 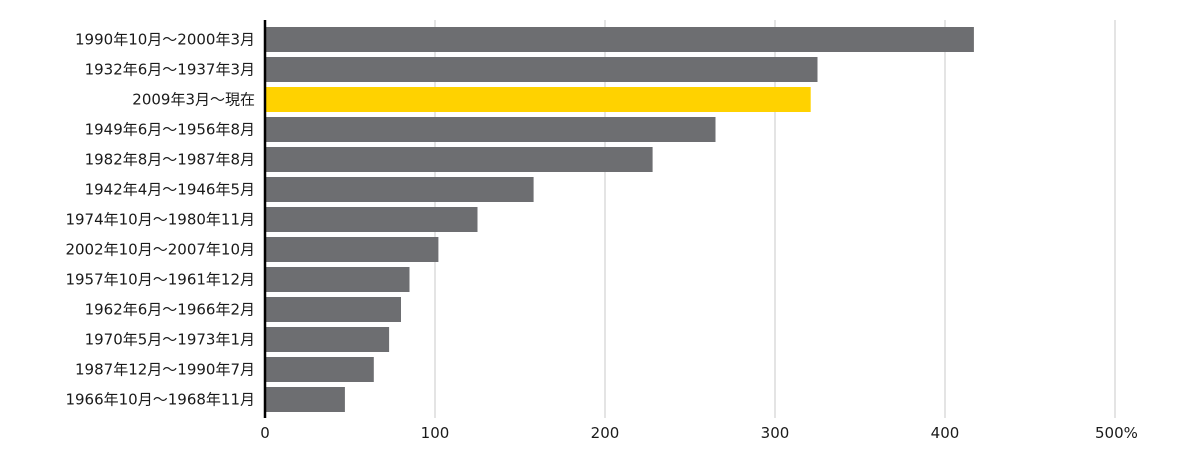 What do you see at coordinates (435, 433) in the screenshot?
I see `x-tick-label: 100` at bounding box center [435, 433].